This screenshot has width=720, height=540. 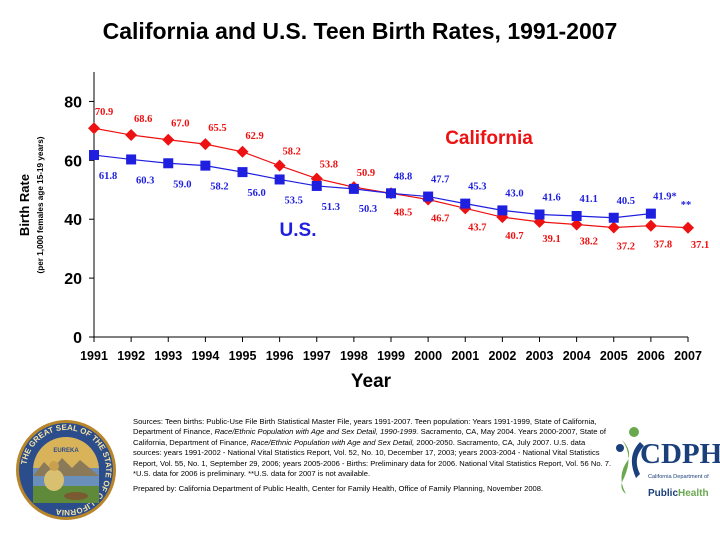 What do you see at coordinates (665, 197) in the screenshot?
I see `data-label-us: 41.9*` at bounding box center [665, 197].